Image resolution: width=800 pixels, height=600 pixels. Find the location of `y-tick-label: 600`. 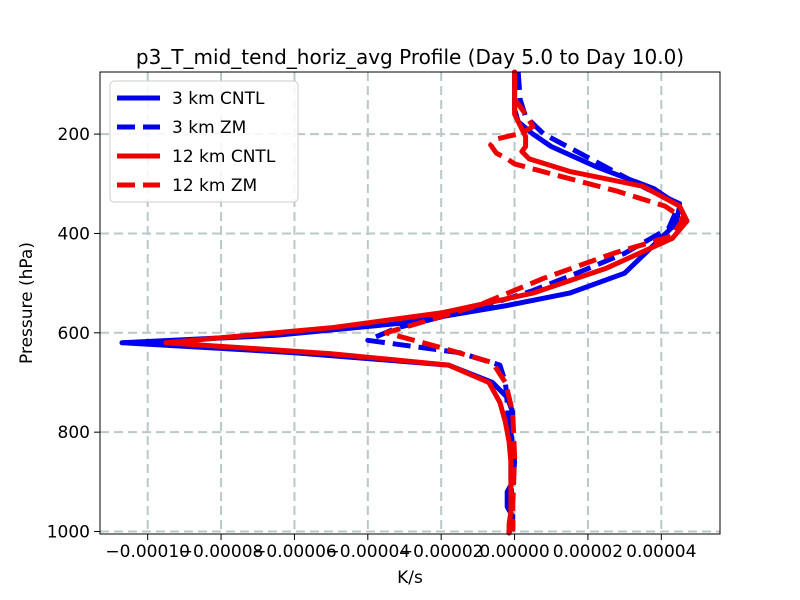

y-tick-label: 600 is located at coordinates (74, 334).